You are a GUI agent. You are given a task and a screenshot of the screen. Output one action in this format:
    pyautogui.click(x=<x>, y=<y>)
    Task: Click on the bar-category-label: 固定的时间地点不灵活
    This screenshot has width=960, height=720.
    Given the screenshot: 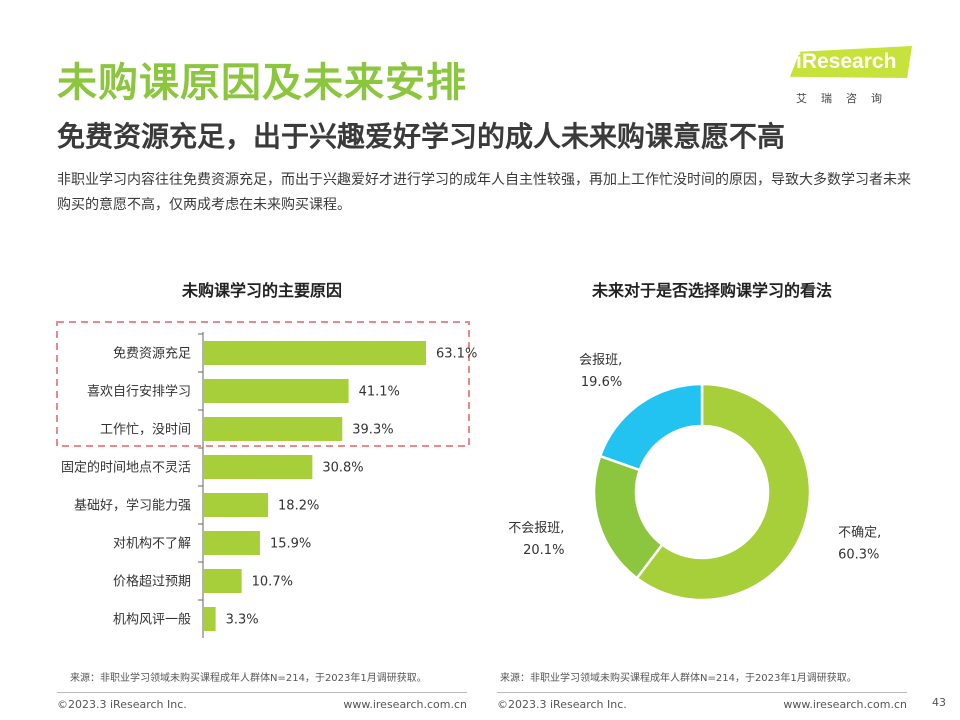 What is the action you would take?
    pyautogui.click(x=126, y=468)
    